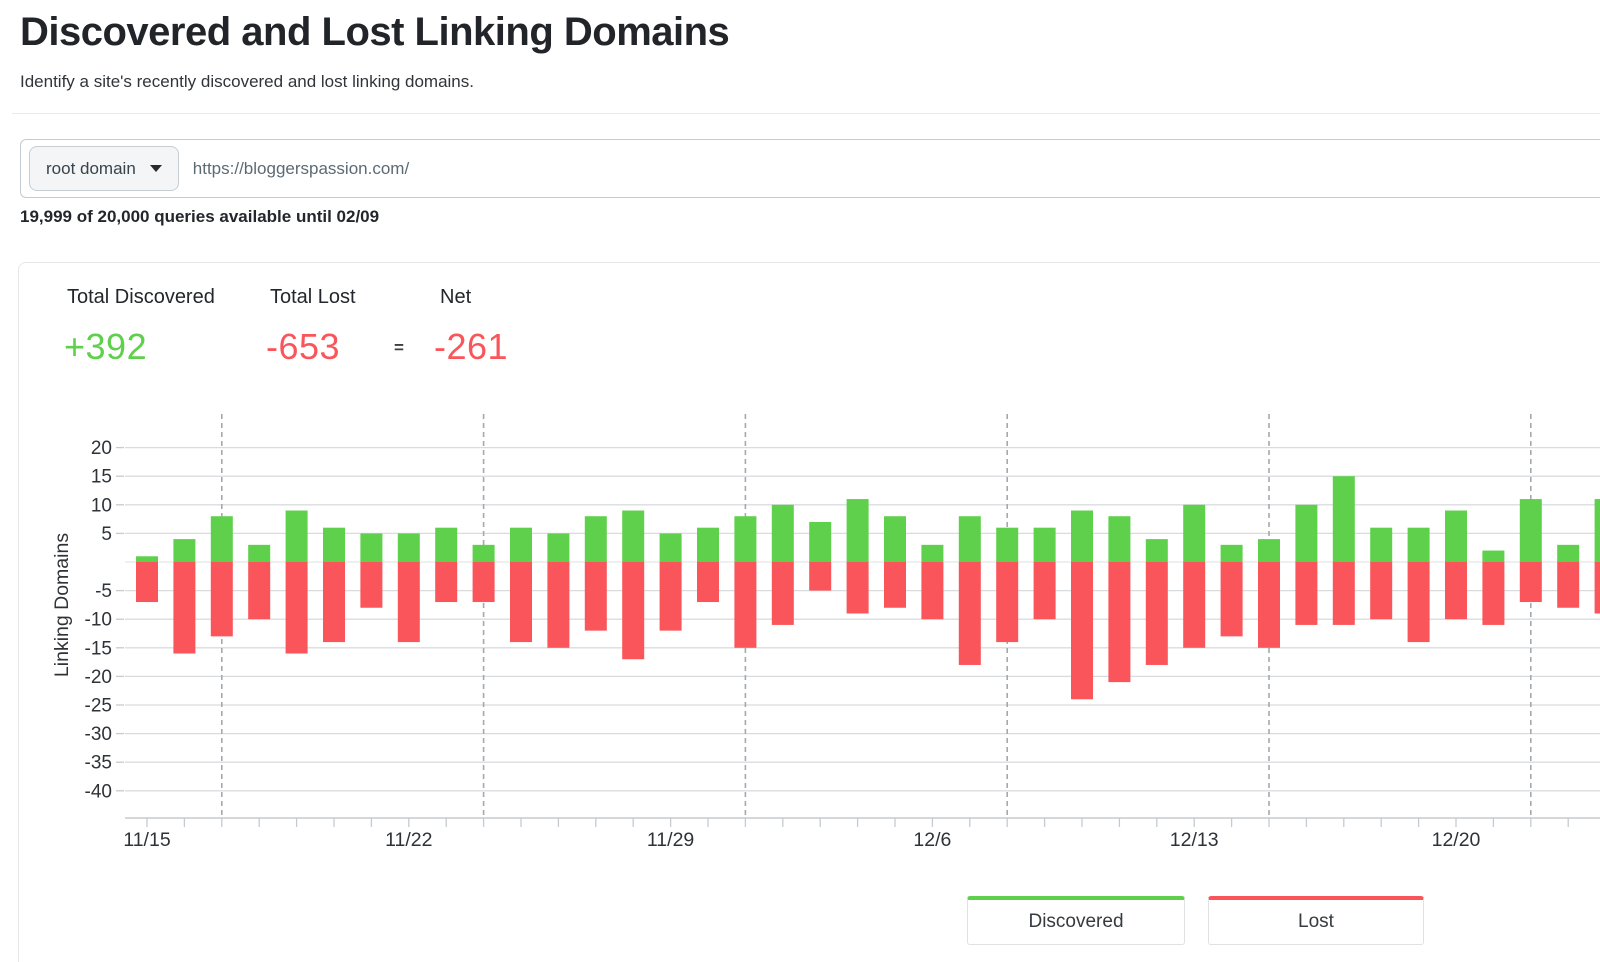 This screenshot has width=1600, height=962. I want to click on legend-discovered-button: Discovered, so click(1076, 920).